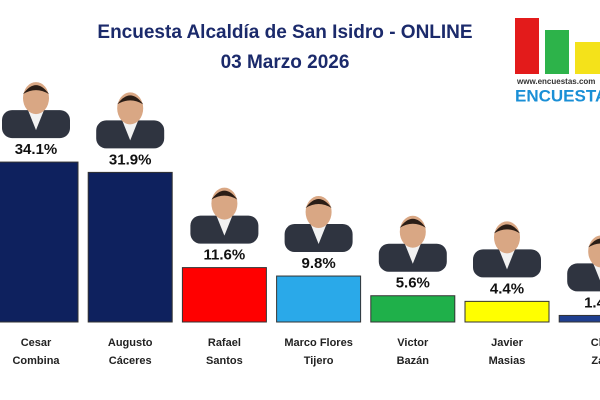  Describe the element at coordinates (507, 288) in the screenshot. I see `value-label: 4.4%` at that location.